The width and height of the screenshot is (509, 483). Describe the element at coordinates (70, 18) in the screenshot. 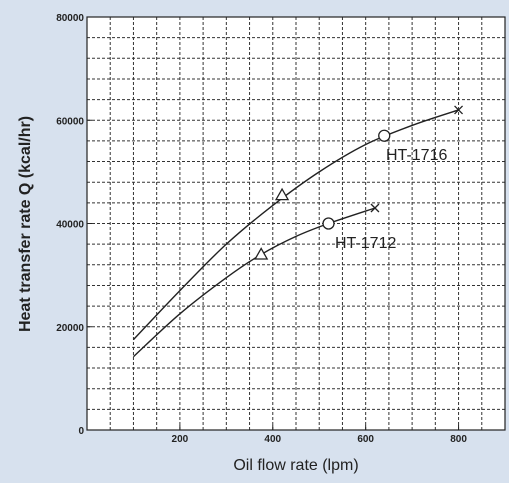

I see `y-tick-label: 80000` at that location.